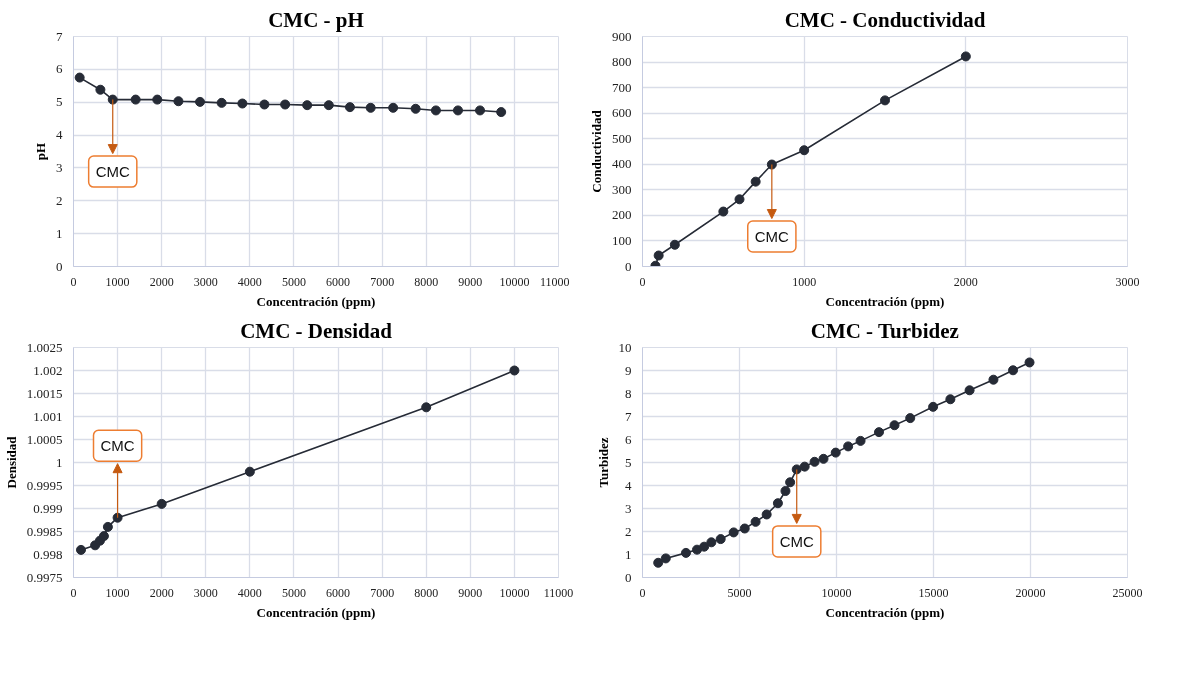  What do you see at coordinates (44, 485) in the screenshot?
I see `y-tick-label: 0.9995` at bounding box center [44, 485].